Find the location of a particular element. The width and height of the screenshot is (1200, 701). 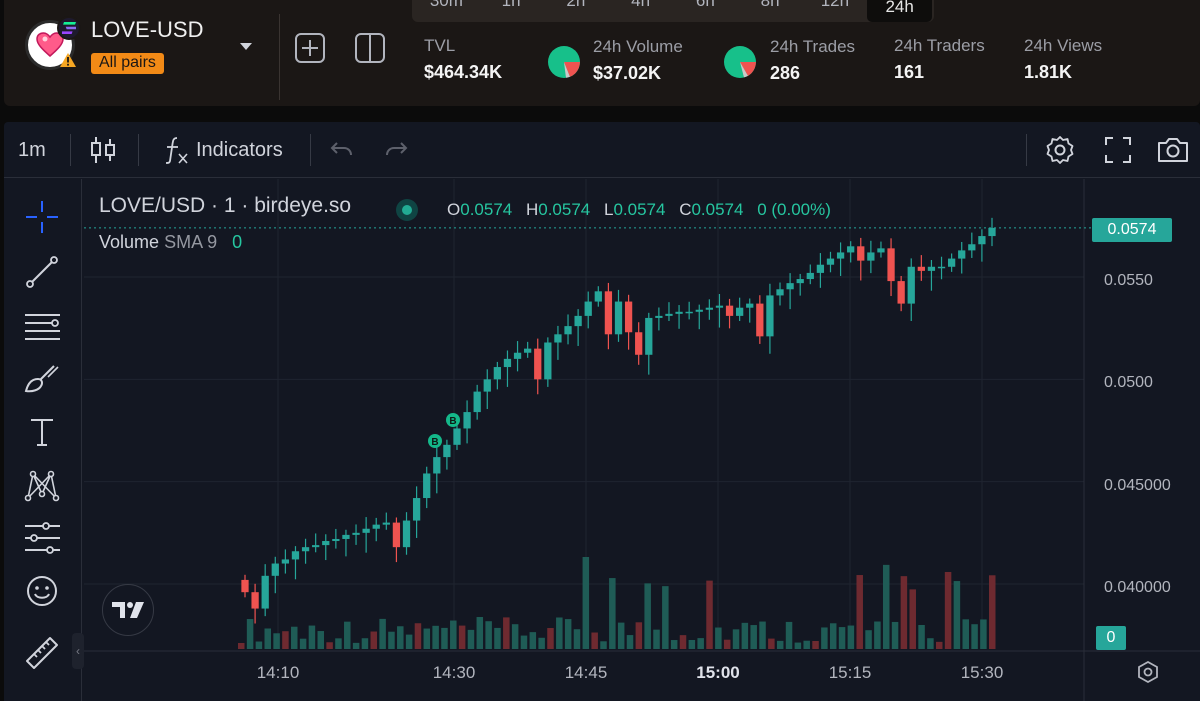

low-value: 0.0574 is located at coordinates (639, 209).